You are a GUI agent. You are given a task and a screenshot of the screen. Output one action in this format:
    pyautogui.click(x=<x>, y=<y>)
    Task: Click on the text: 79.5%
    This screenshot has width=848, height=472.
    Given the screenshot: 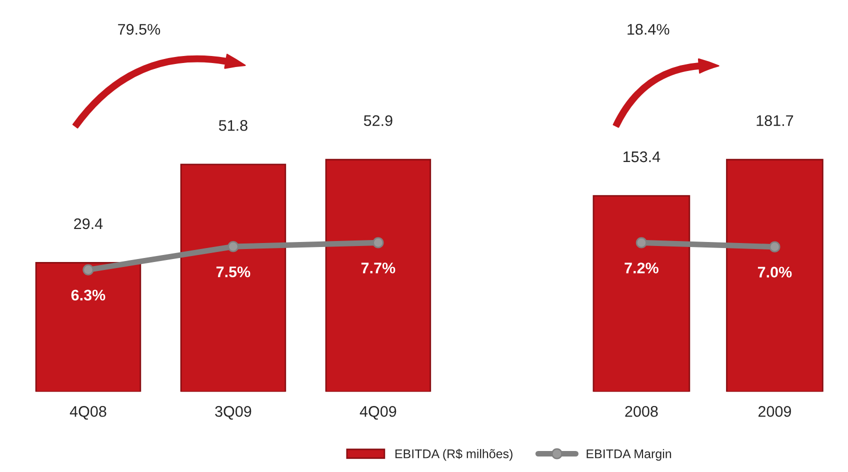 What is the action you would take?
    pyautogui.click(x=139, y=29)
    